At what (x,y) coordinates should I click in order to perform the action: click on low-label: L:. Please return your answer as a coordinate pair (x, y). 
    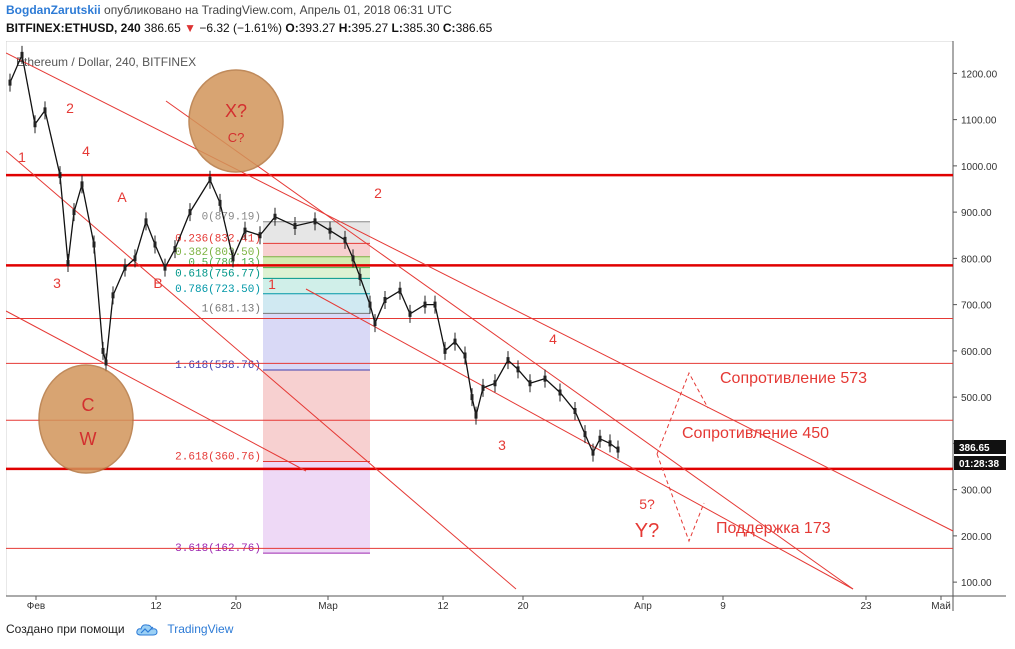
    Looking at the image, I should click on (397, 28).